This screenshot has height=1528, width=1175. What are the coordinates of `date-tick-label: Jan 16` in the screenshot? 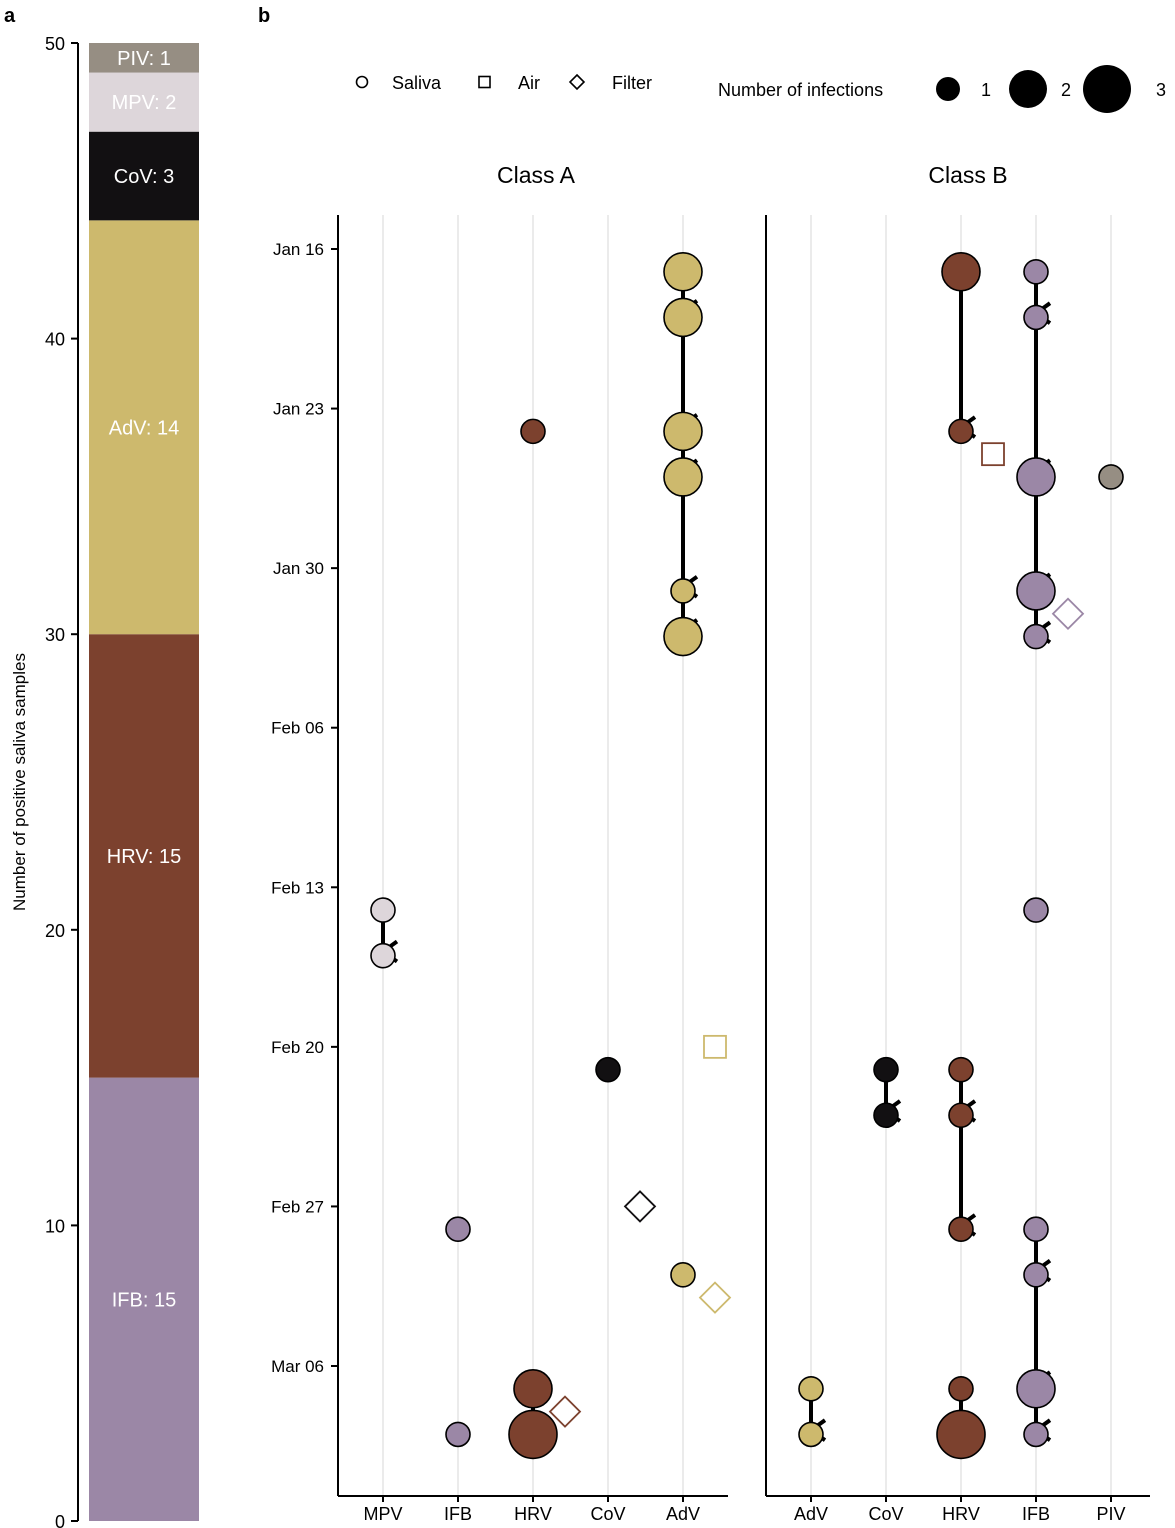 It's located at (298, 249).